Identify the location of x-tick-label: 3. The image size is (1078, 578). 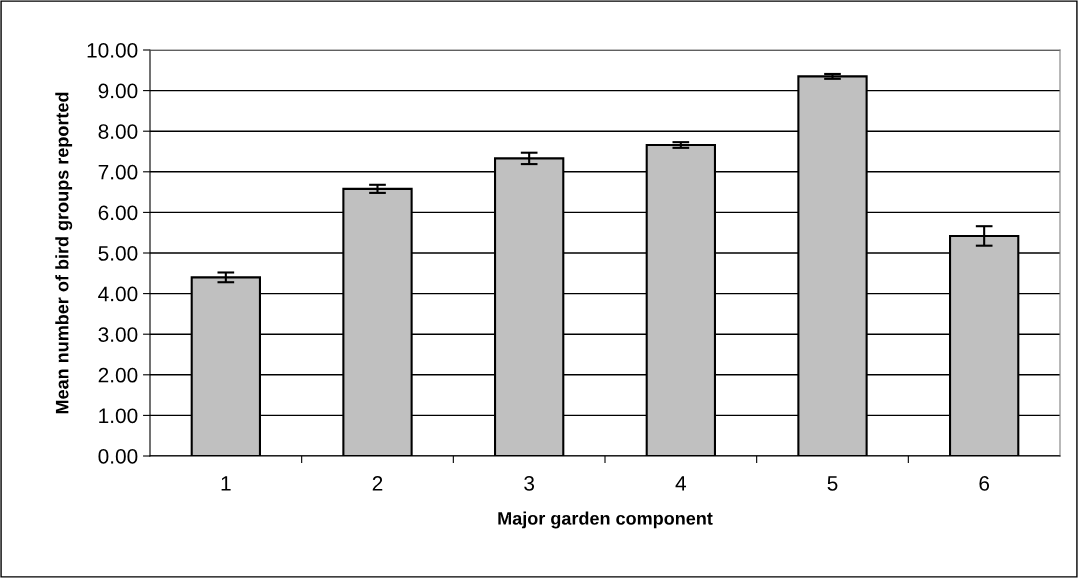
(529, 483).